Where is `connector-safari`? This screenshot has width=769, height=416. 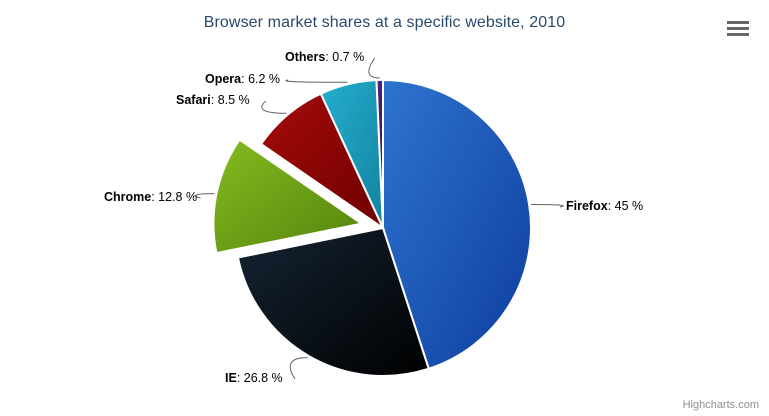 connector-safari is located at coordinates (274, 107).